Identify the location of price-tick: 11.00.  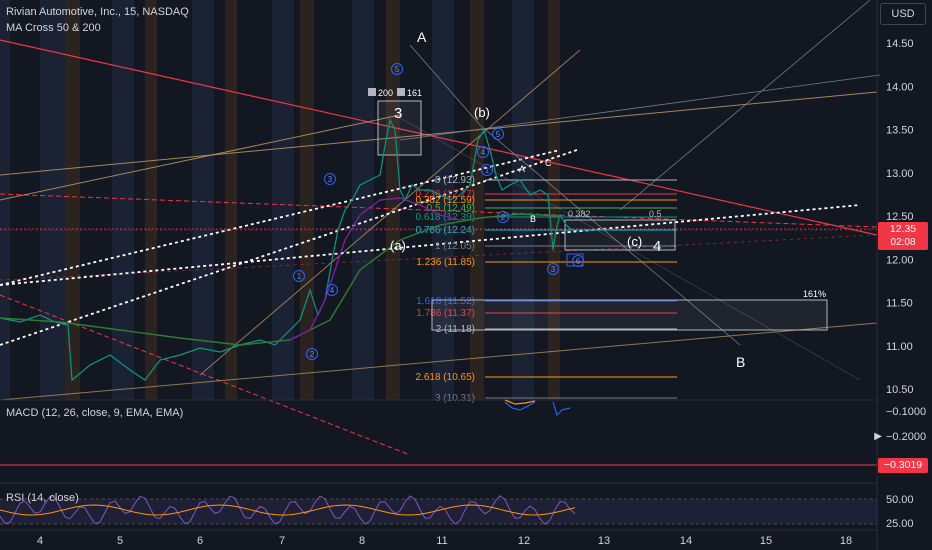
(899, 347).